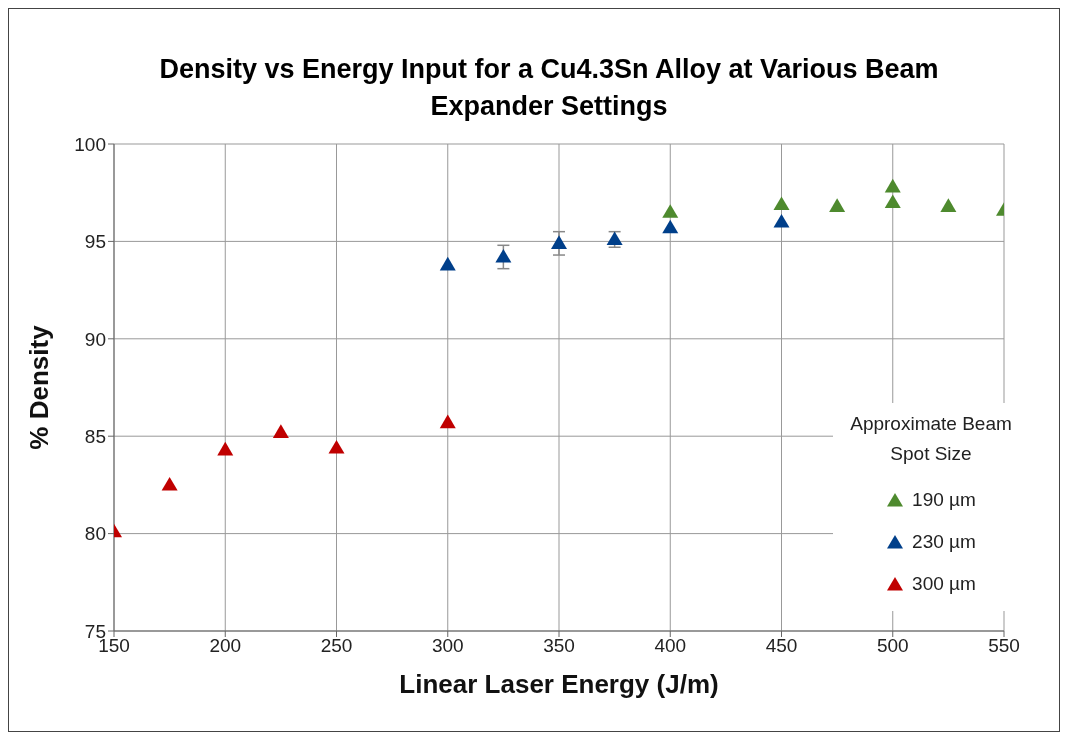 The height and width of the screenshot is (740, 1066). I want to click on x-tick-label: 400, so click(670, 646).